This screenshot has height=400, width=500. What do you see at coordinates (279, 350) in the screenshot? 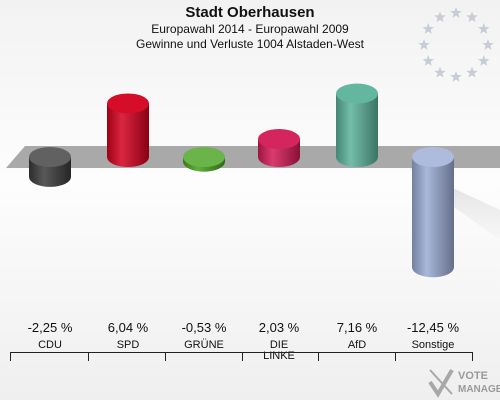
I see `category-label: DIE LINKE` at bounding box center [279, 350].